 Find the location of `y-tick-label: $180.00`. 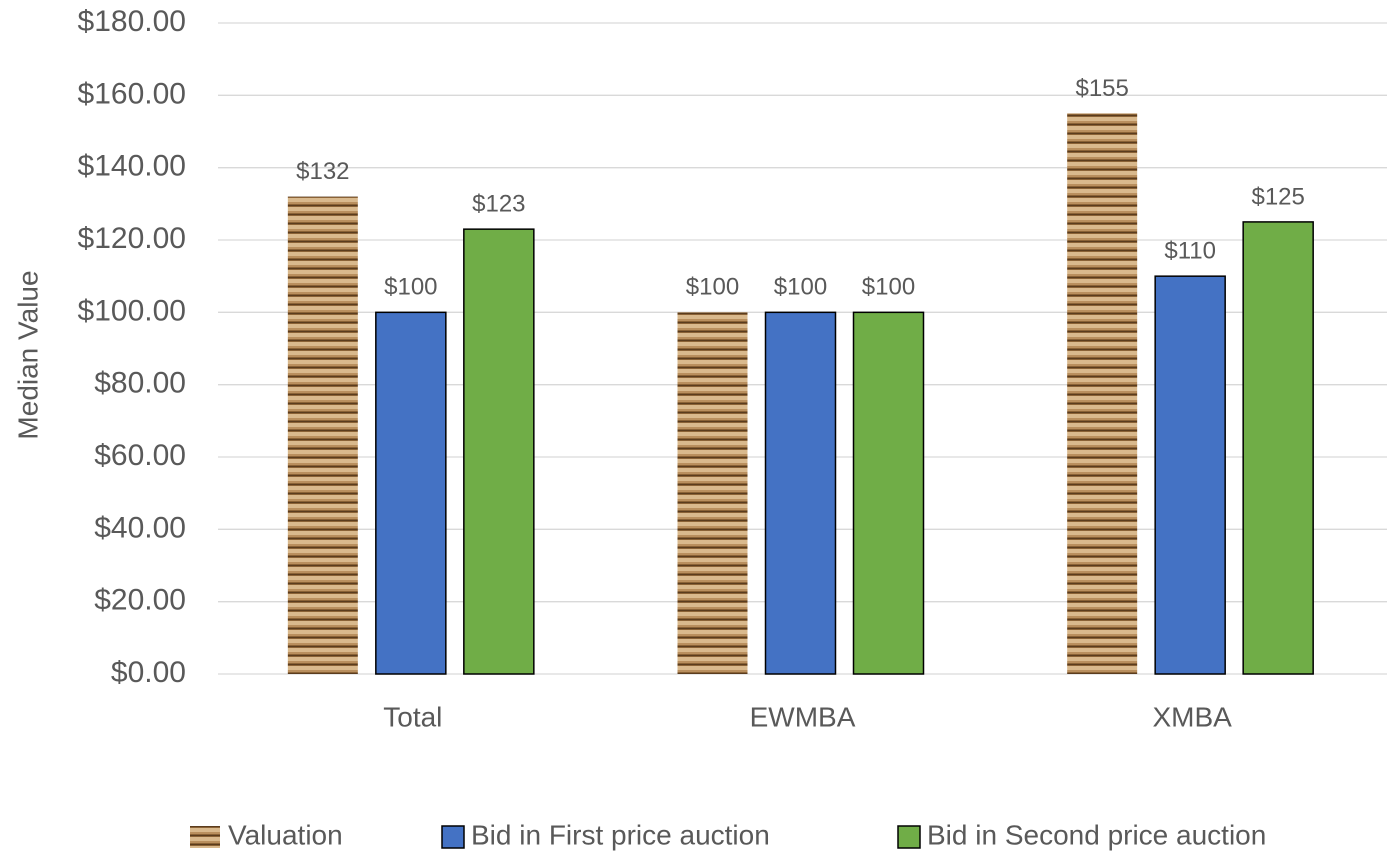

y-tick-label: $180.00 is located at coordinates (132, 21).